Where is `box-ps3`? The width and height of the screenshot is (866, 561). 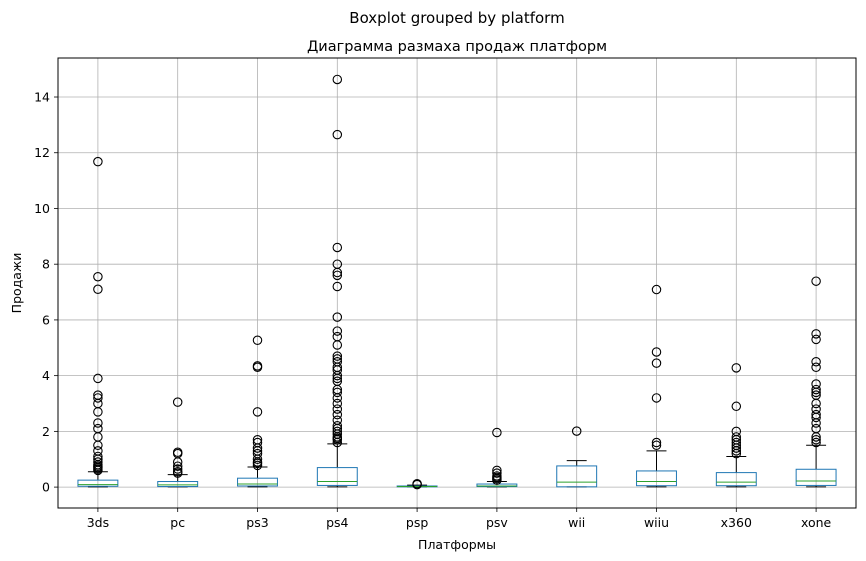
box-ps3 is located at coordinates (257, 411).